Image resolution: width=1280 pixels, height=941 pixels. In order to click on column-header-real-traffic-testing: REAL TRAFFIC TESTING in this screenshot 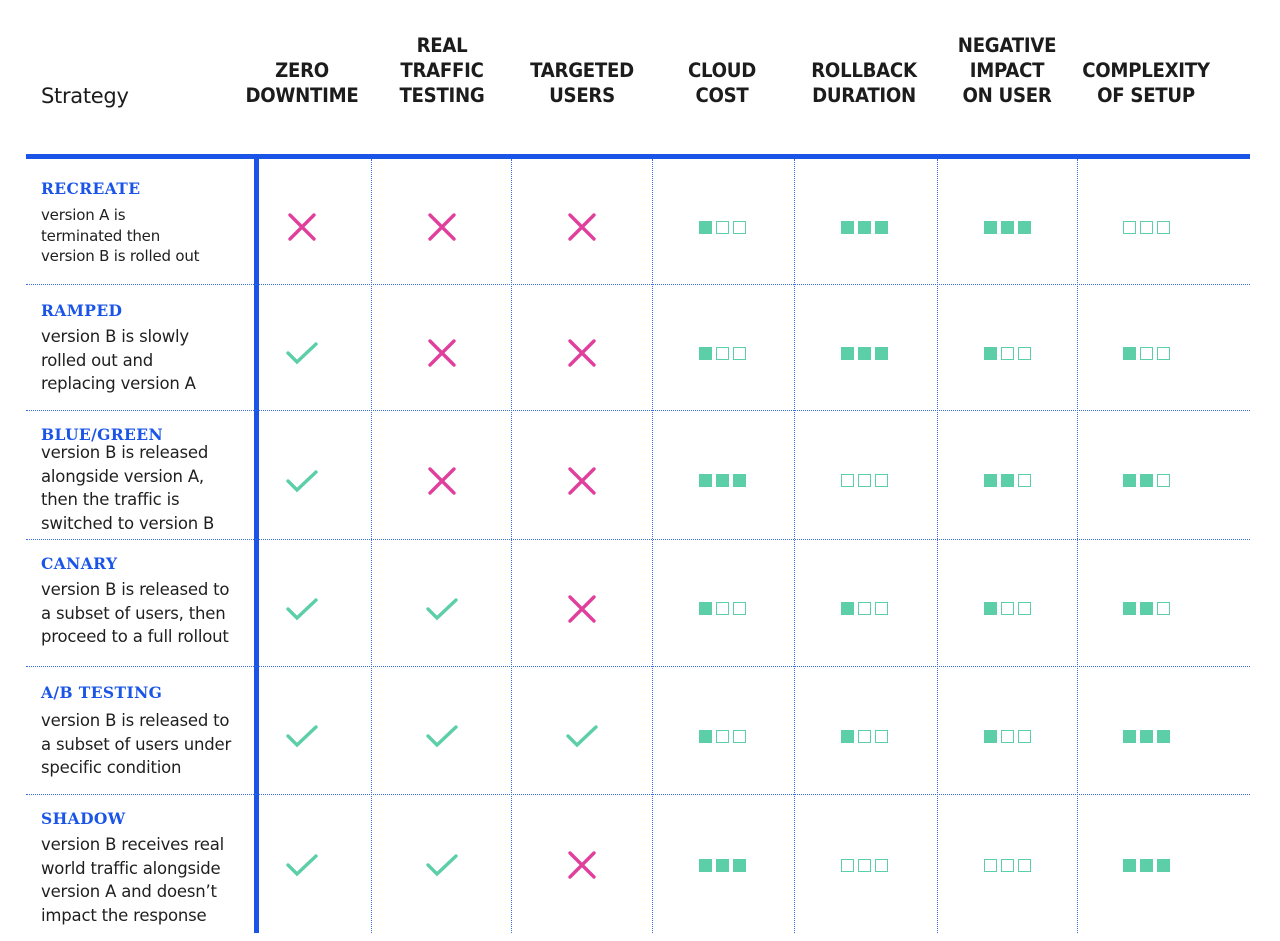, I will do `click(442, 70)`.